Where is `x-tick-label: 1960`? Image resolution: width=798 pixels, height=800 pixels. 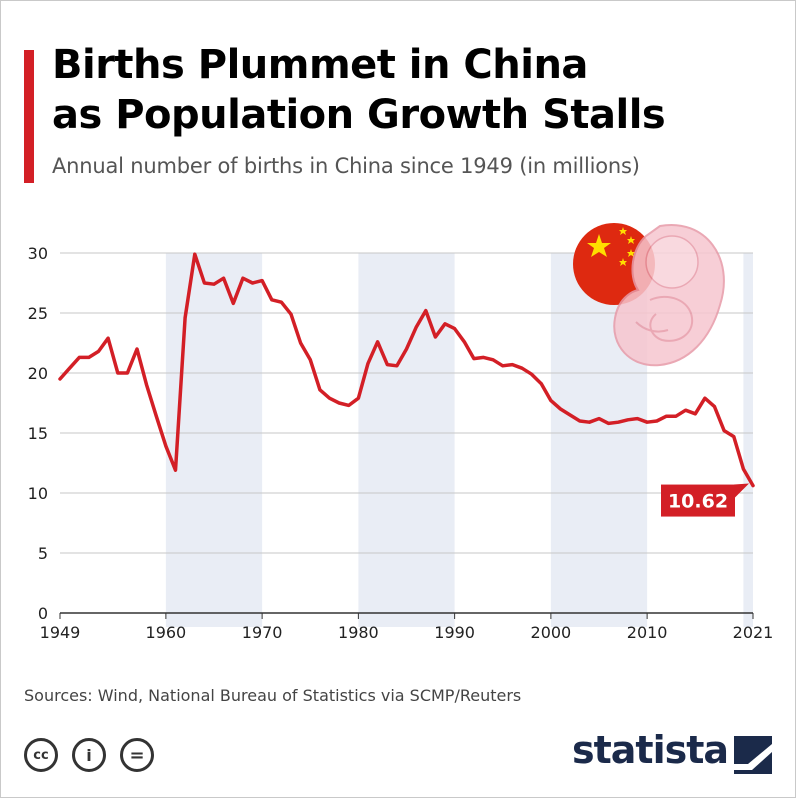 x-tick-label: 1960 is located at coordinates (166, 632).